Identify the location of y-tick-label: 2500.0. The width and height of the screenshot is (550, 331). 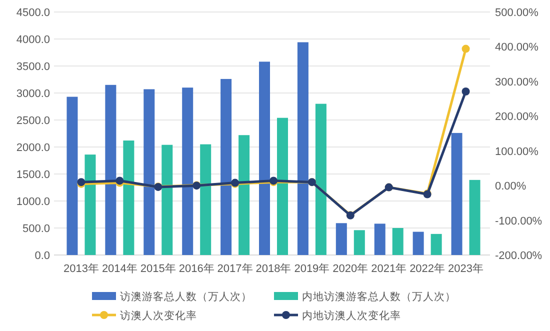
(33, 121).